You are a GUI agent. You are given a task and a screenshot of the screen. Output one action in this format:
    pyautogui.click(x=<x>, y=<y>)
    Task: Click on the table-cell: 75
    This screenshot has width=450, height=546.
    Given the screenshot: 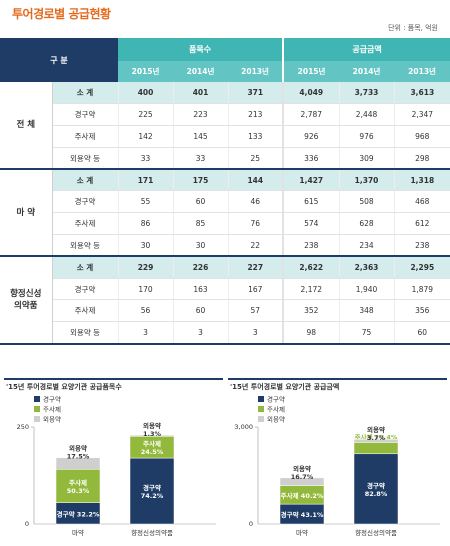 What is the action you would take?
    pyautogui.click(x=366, y=333)
    